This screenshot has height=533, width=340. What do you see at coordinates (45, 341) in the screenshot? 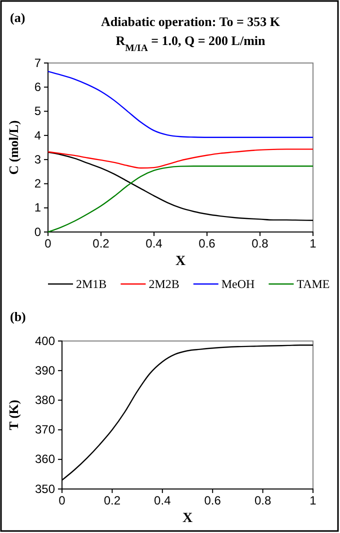
I see `y-tick-label: 400` at bounding box center [45, 341].